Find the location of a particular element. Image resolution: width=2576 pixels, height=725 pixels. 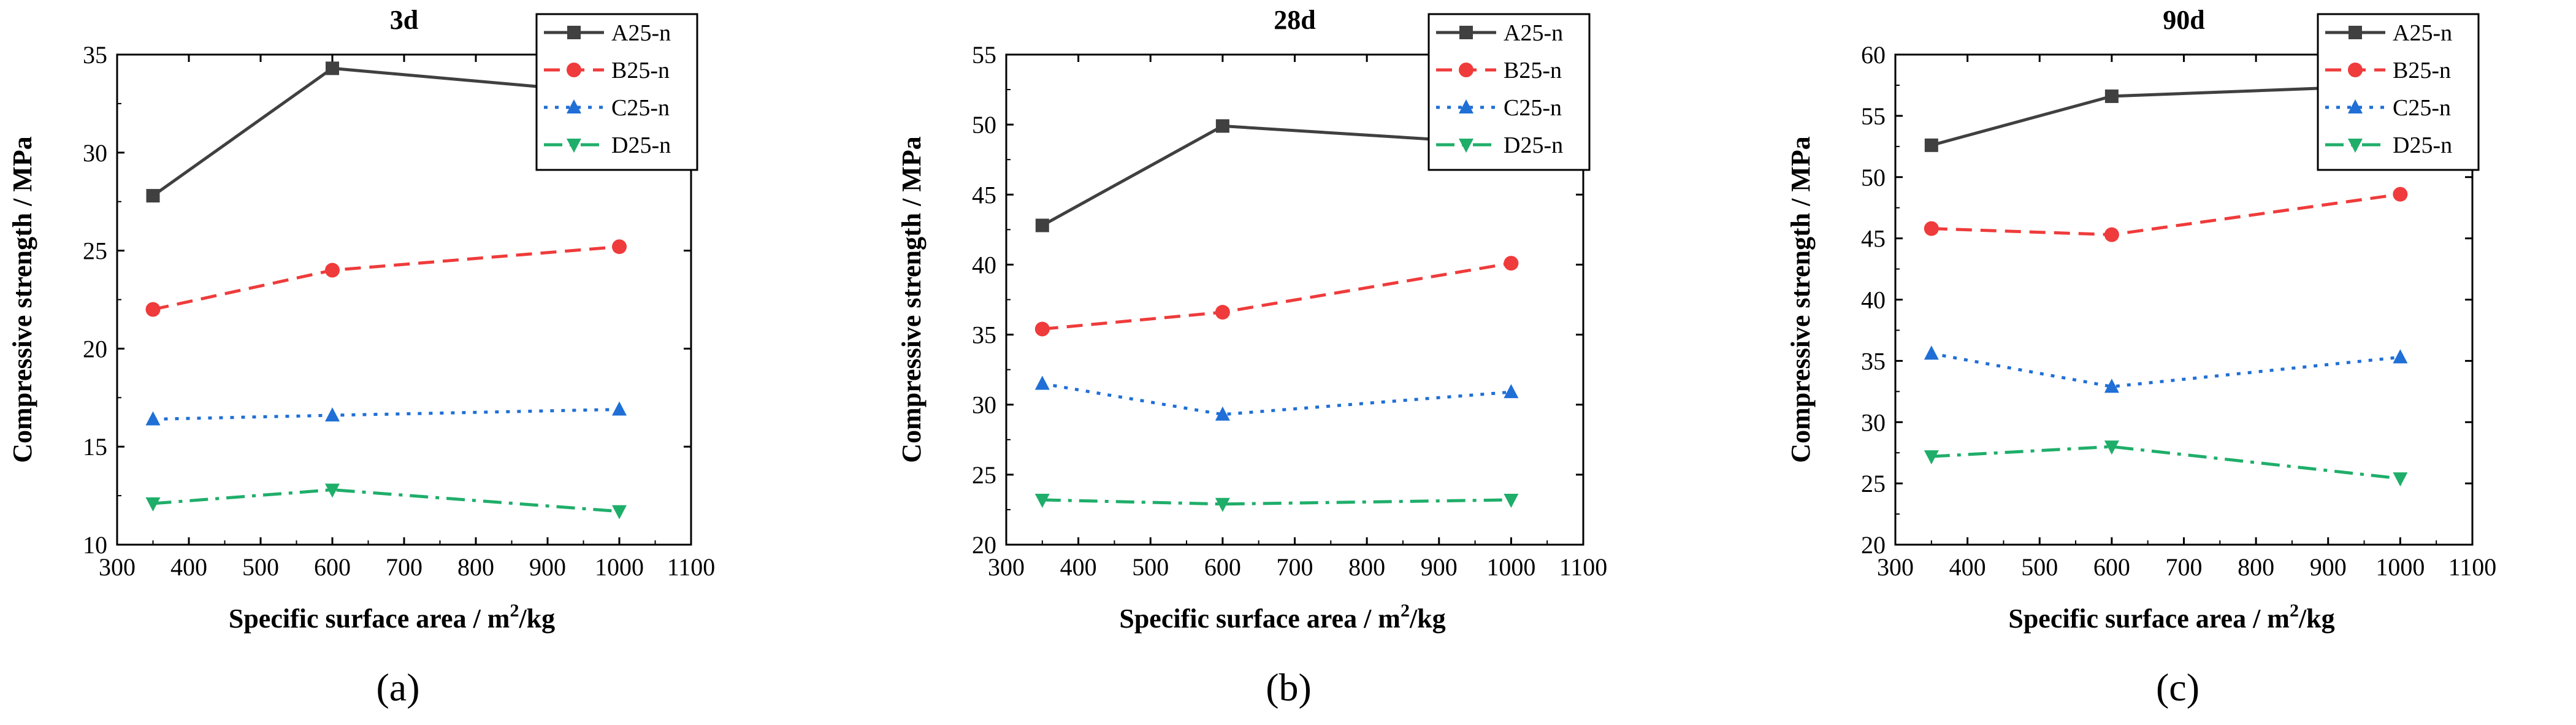

y-tick-label: 35 is located at coordinates (95, 55).